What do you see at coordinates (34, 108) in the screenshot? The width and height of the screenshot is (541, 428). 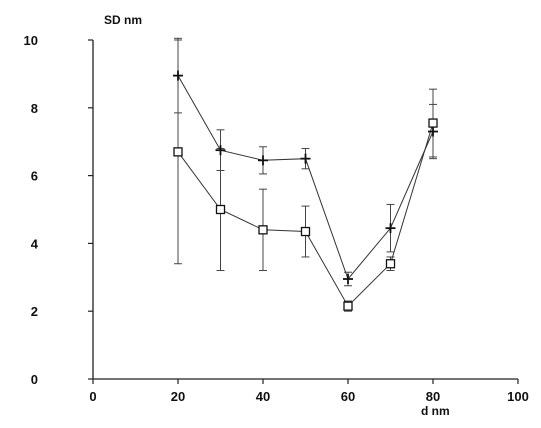 I see `y-tick-label: 8` at bounding box center [34, 108].